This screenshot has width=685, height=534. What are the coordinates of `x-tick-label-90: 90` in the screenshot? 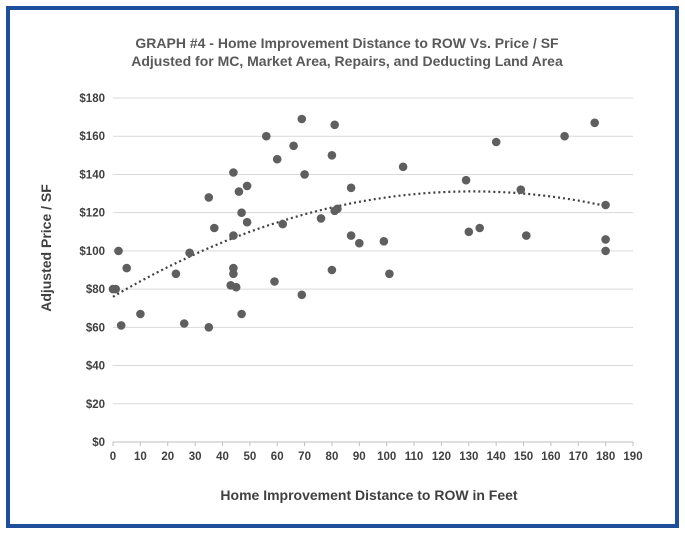 It's located at (359, 457).